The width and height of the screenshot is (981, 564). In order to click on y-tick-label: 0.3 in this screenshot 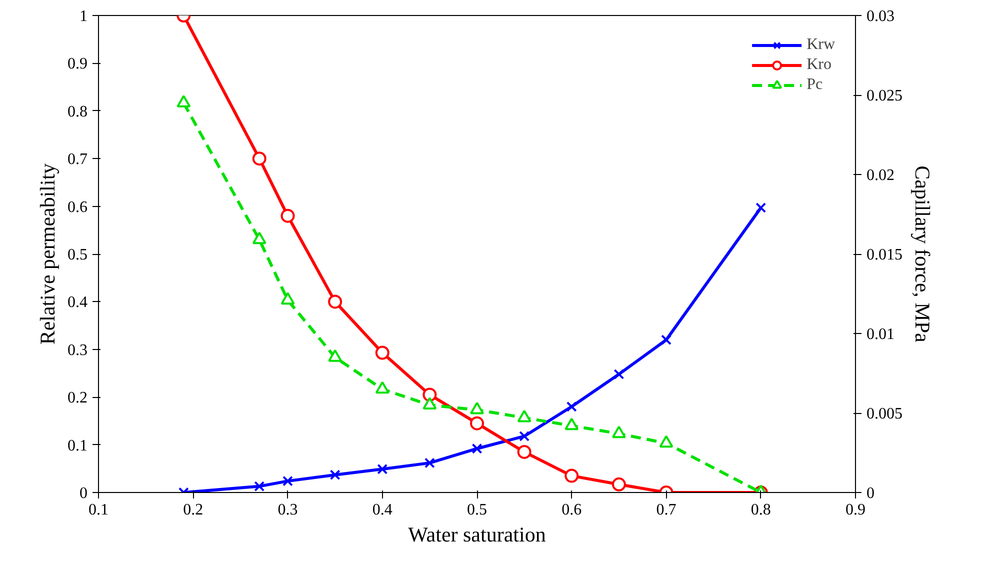, I will do `click(78, 350)`.